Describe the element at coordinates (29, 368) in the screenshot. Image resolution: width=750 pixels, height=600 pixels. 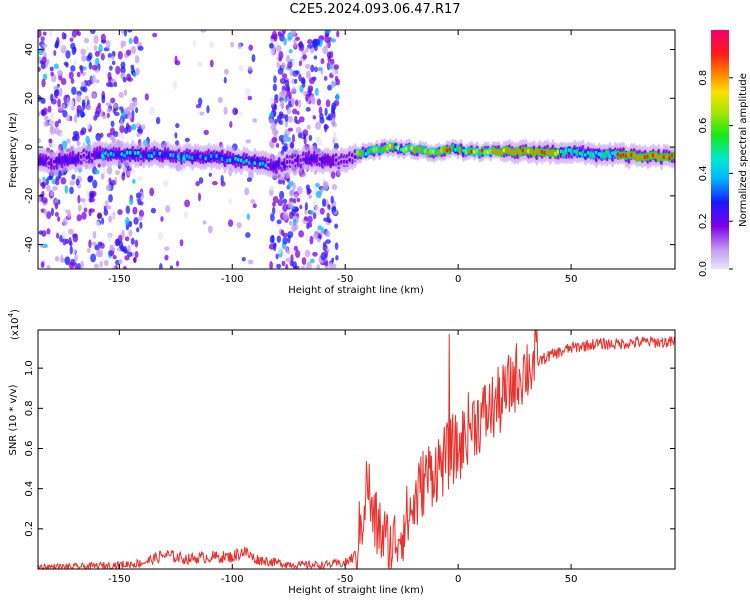
I see `y-tick-label: 1.0` at that location.